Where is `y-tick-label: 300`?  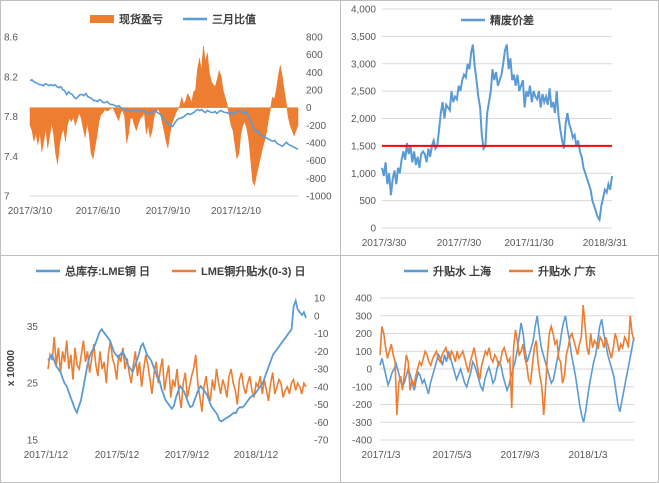
y-tick-label: 300 is located at coordinates (363, 316).